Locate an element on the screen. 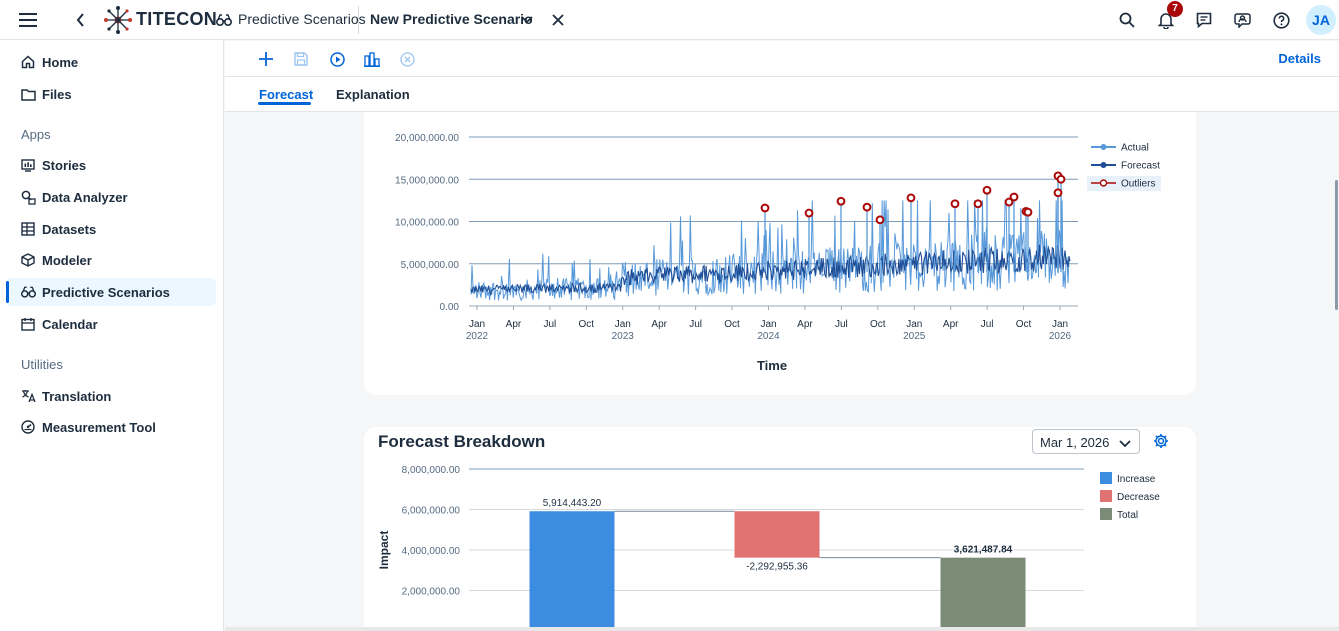 The image size is (1339, 631). details-link: Details is located at coordinates (1299, 58).